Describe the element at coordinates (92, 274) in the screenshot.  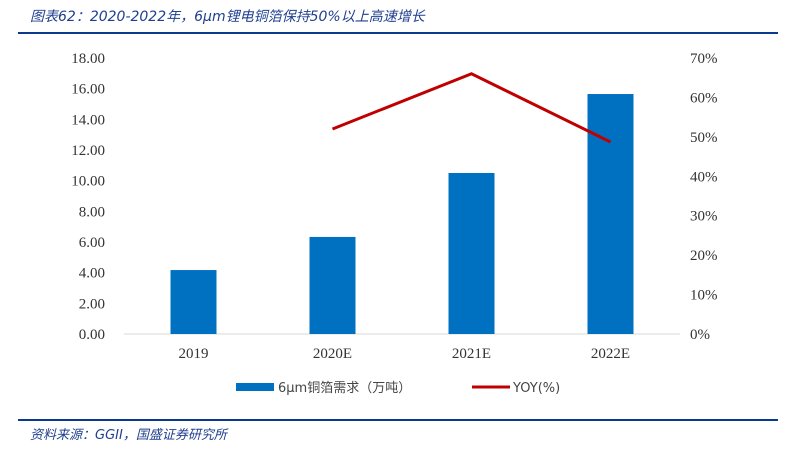
I see `left-tick-label: 4.00` at that location.